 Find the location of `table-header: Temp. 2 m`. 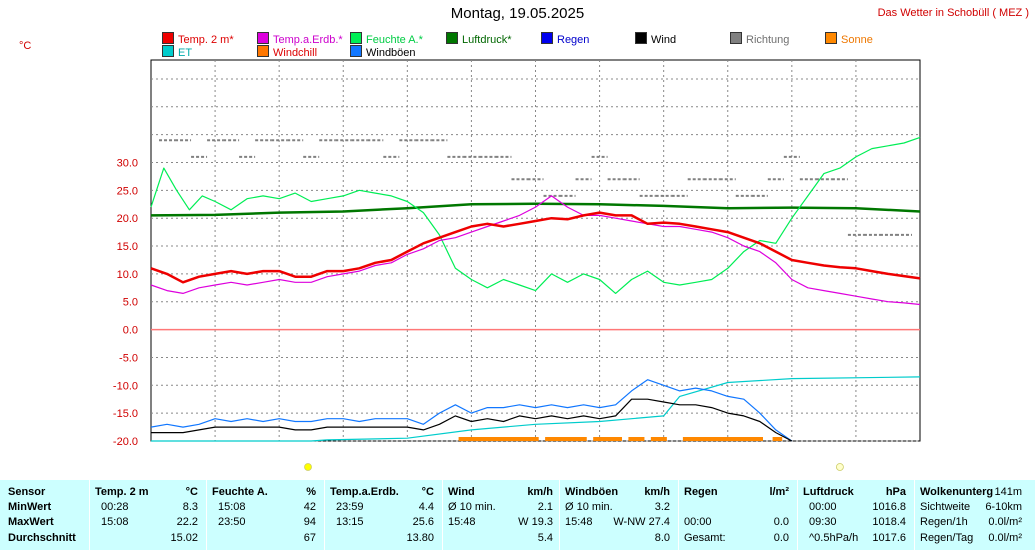

table-header: Temp. 2 m is located at coordinates (122, 492).